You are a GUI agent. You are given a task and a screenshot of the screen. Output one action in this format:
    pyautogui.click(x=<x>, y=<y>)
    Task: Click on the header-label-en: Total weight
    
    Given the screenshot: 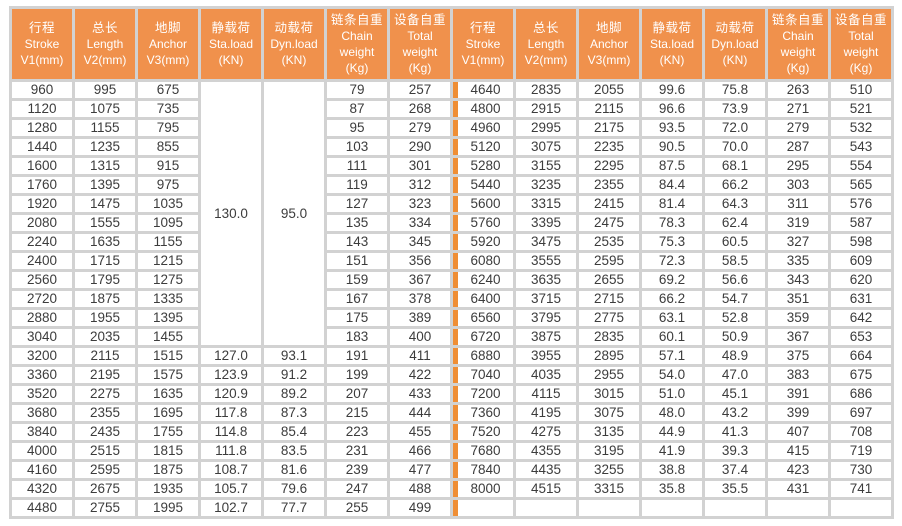 What is the action you would take?
    pyautogui.click(x=861, y=44)
    